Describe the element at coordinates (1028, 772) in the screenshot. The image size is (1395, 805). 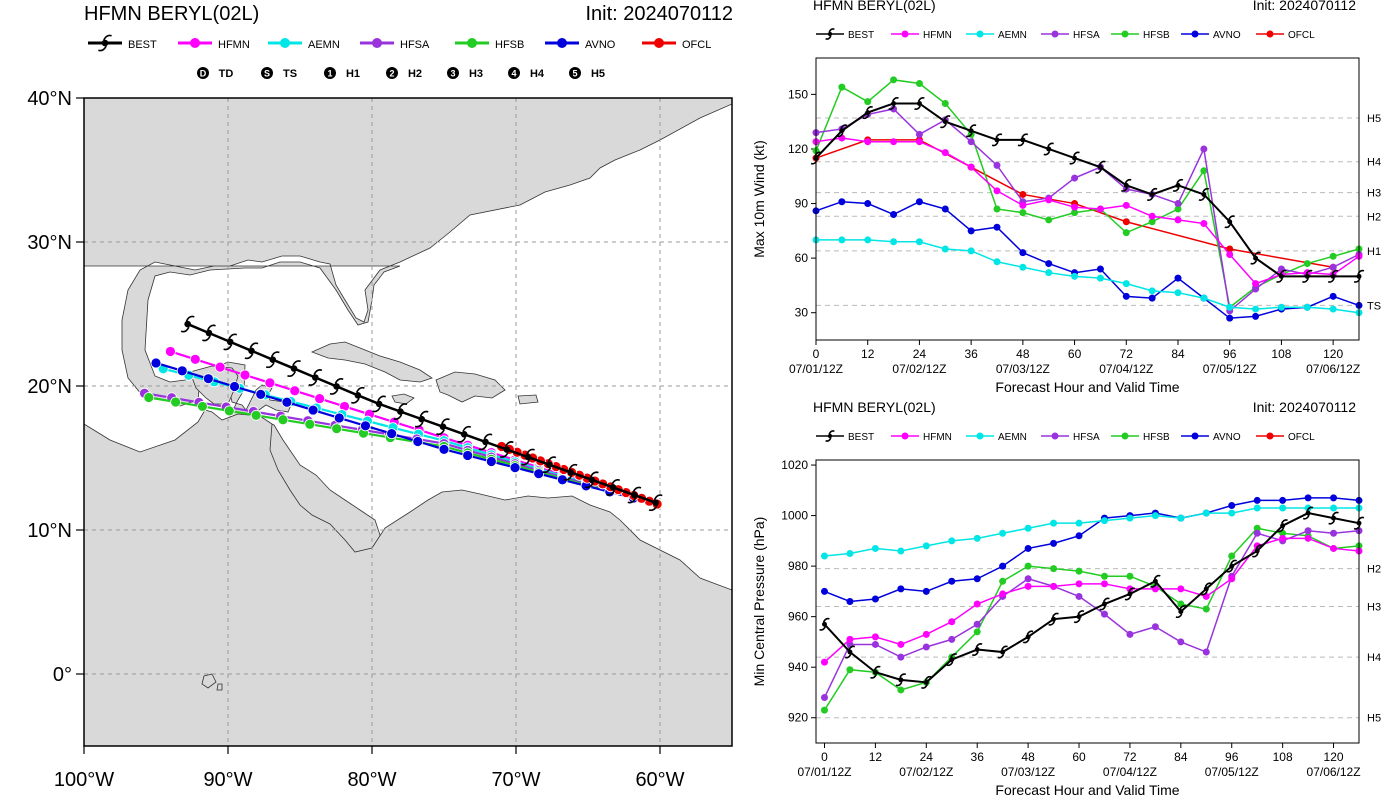
I see `pressure-date-tick: 07/03/12Z` at that location.